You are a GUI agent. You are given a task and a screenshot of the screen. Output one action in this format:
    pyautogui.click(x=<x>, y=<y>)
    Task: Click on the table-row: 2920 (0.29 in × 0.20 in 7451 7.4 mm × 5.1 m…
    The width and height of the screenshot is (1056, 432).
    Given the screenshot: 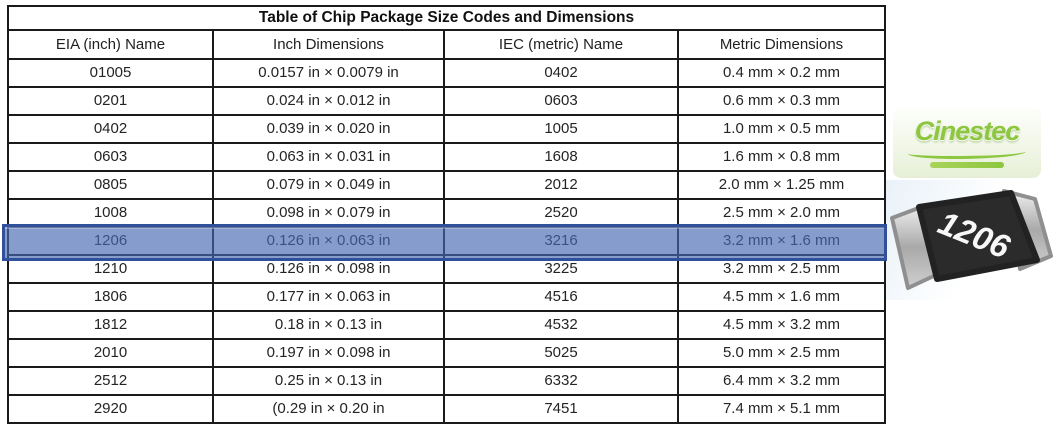 What is the action you would take?
    pyautogui.click(x=446, y=409)
    